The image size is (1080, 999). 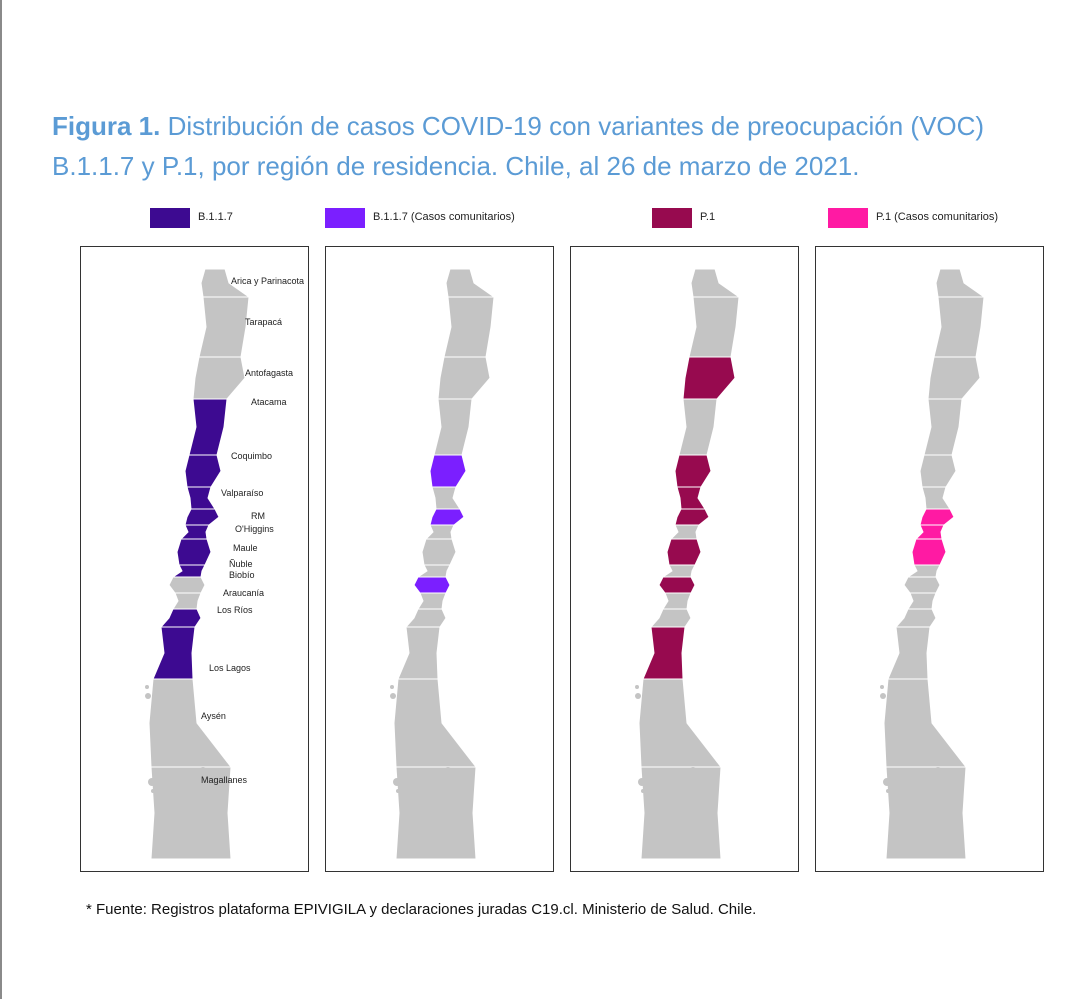 I want to click on region-label: Ñuble, so click(x=241, y=564).